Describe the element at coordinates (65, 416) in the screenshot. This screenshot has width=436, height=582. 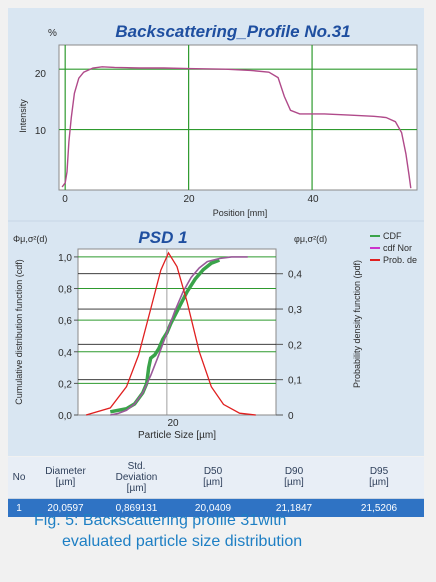
I see `left-tick-label: 0,0` at that location.